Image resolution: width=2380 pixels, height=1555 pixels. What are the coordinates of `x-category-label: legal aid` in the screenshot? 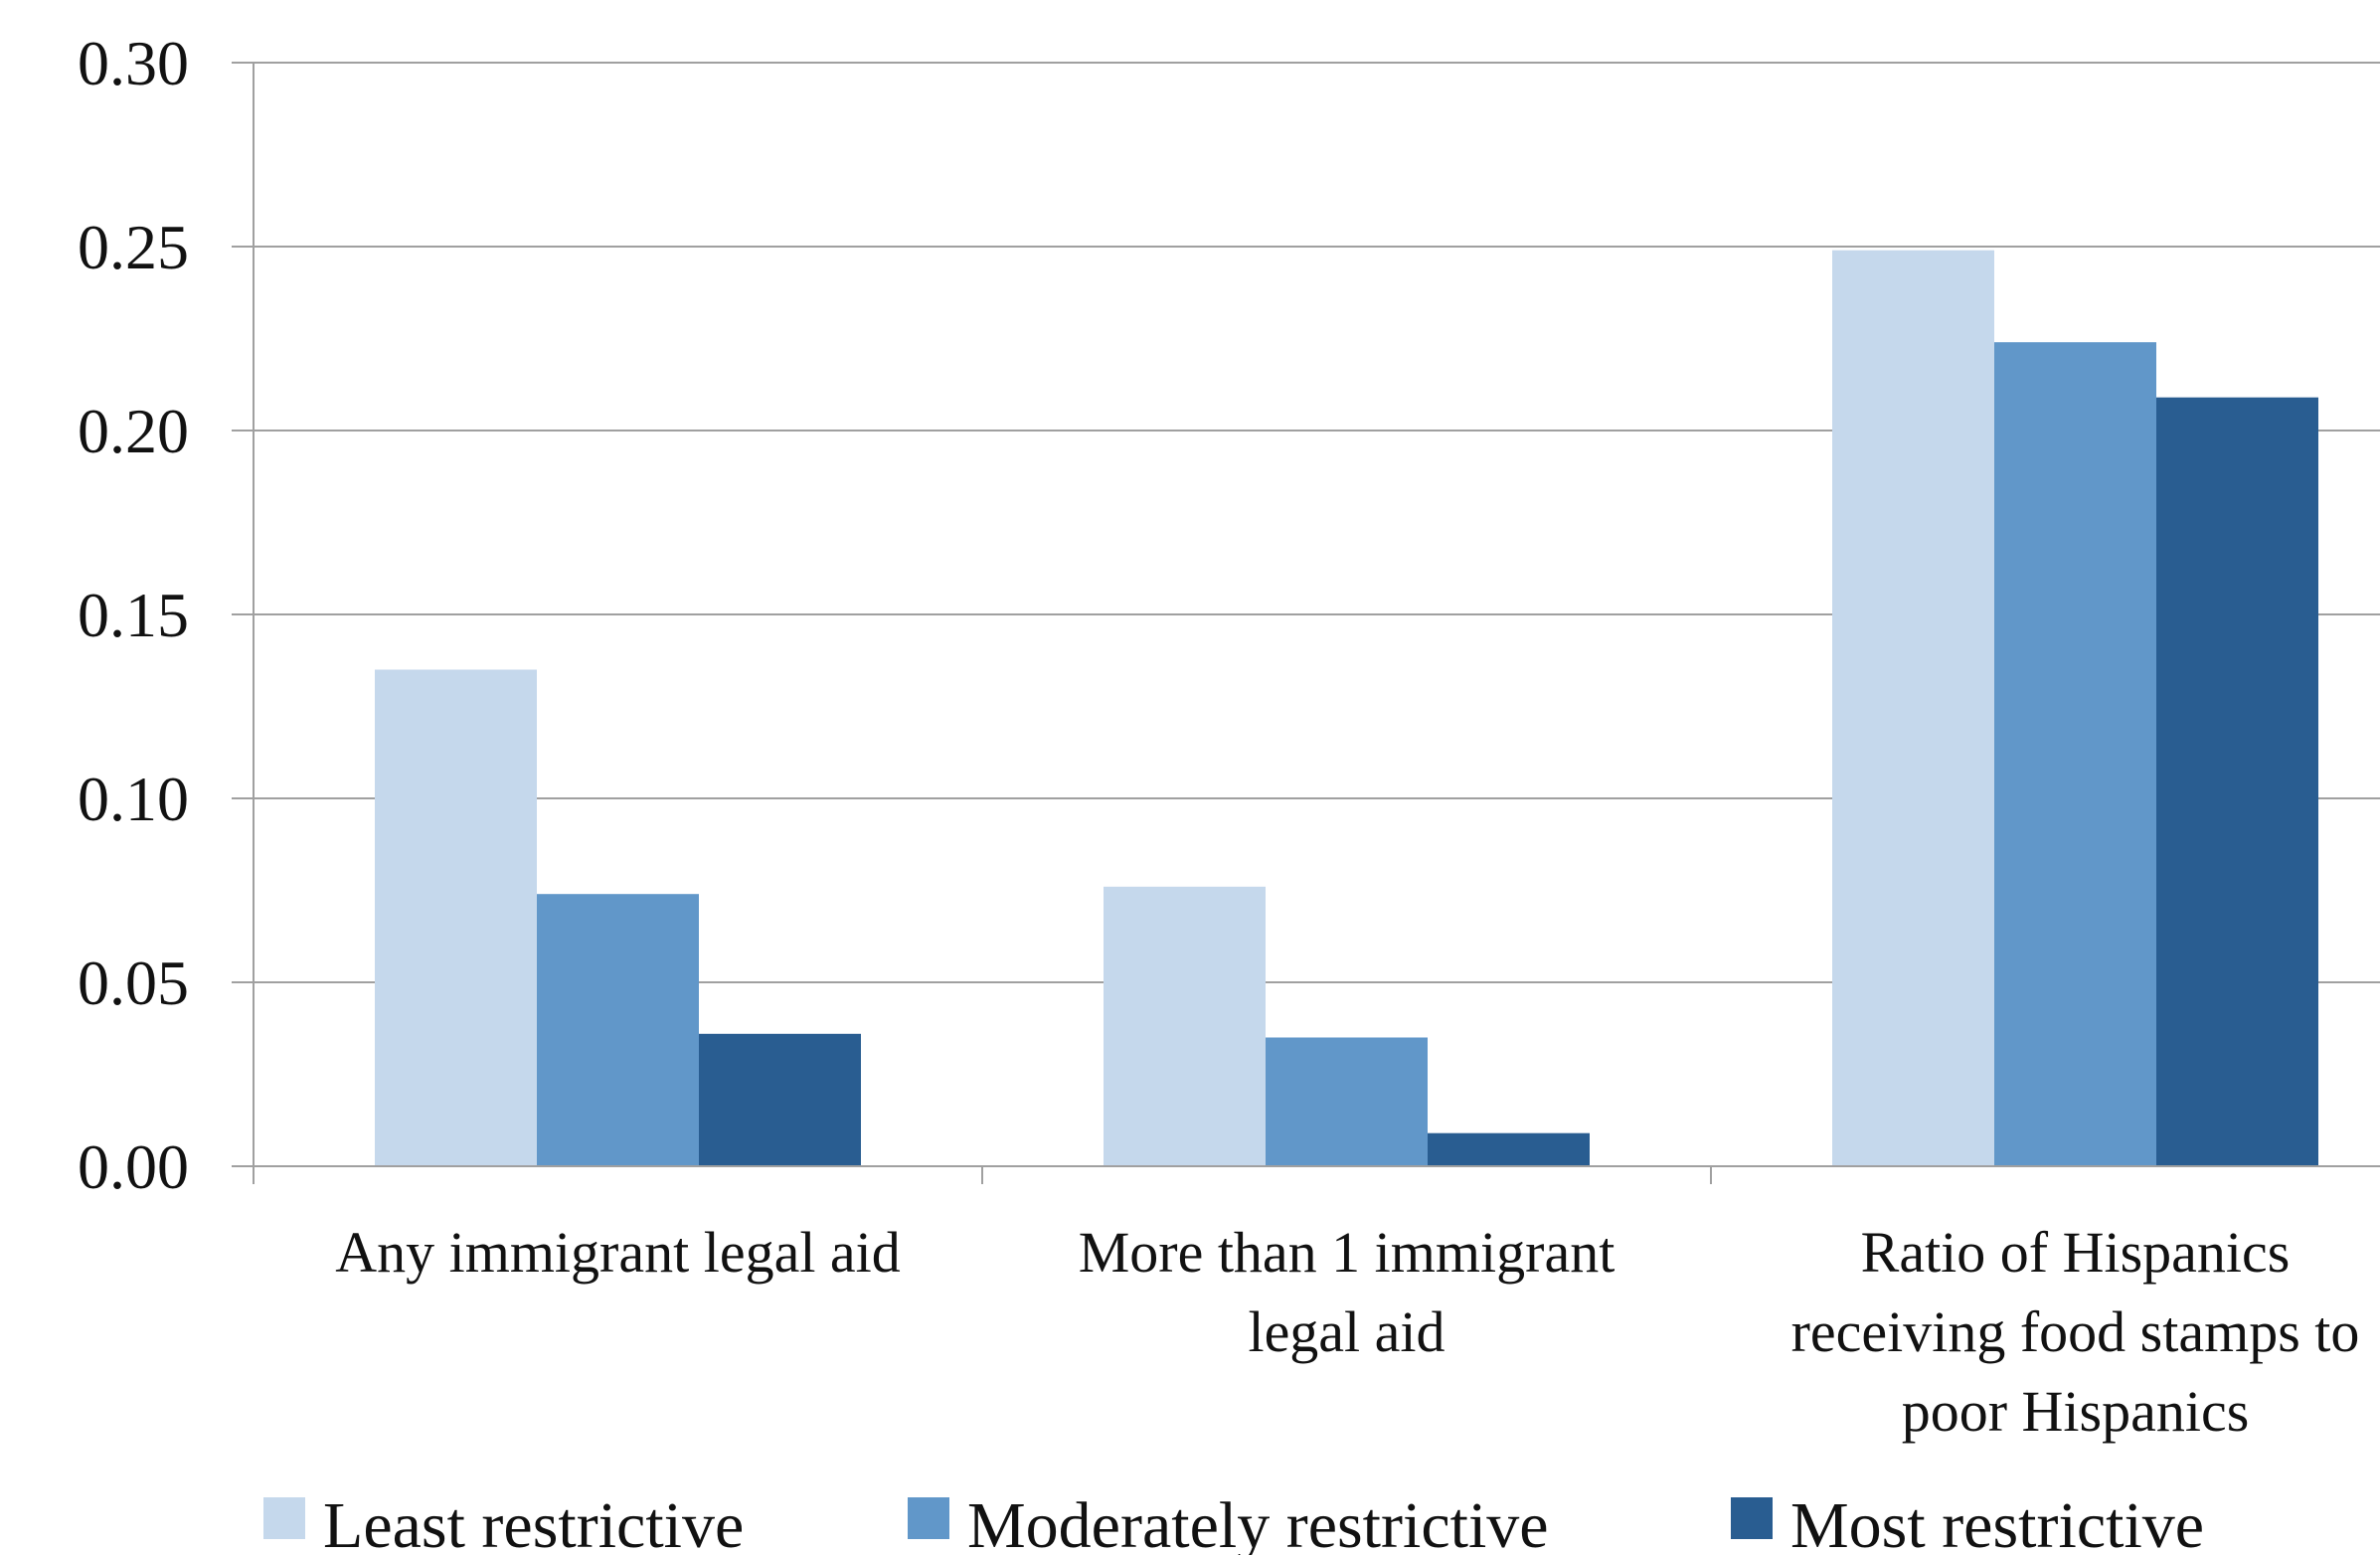 It's located at (1346, 1331).